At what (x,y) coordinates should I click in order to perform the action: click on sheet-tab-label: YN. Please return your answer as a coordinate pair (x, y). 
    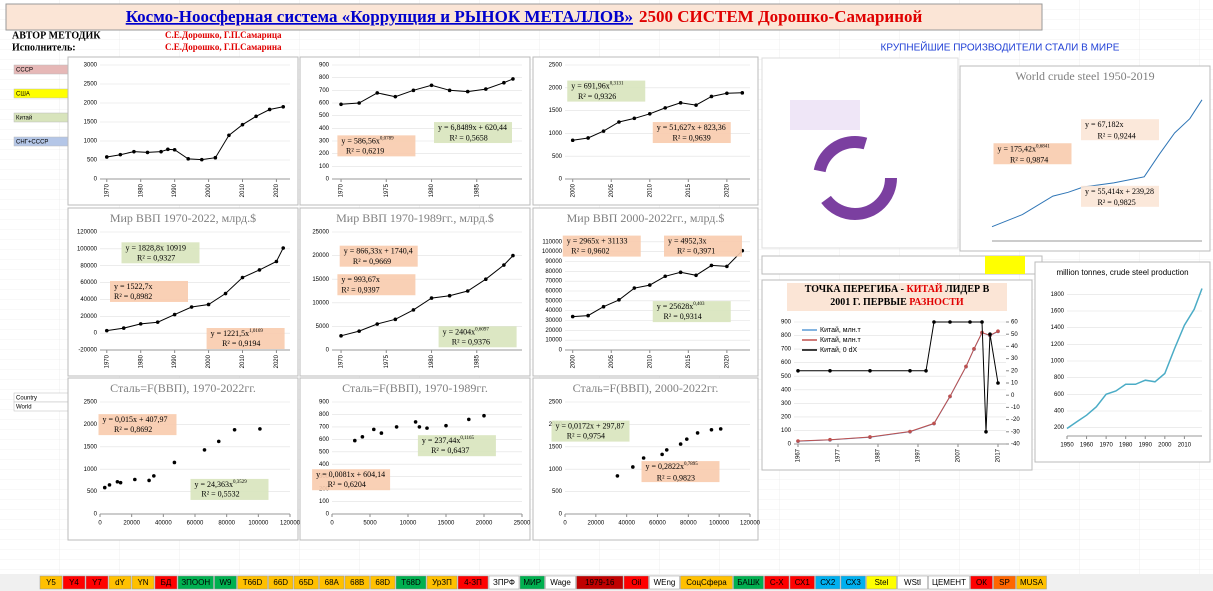
    Looking at the image, I should click on (142, 582).